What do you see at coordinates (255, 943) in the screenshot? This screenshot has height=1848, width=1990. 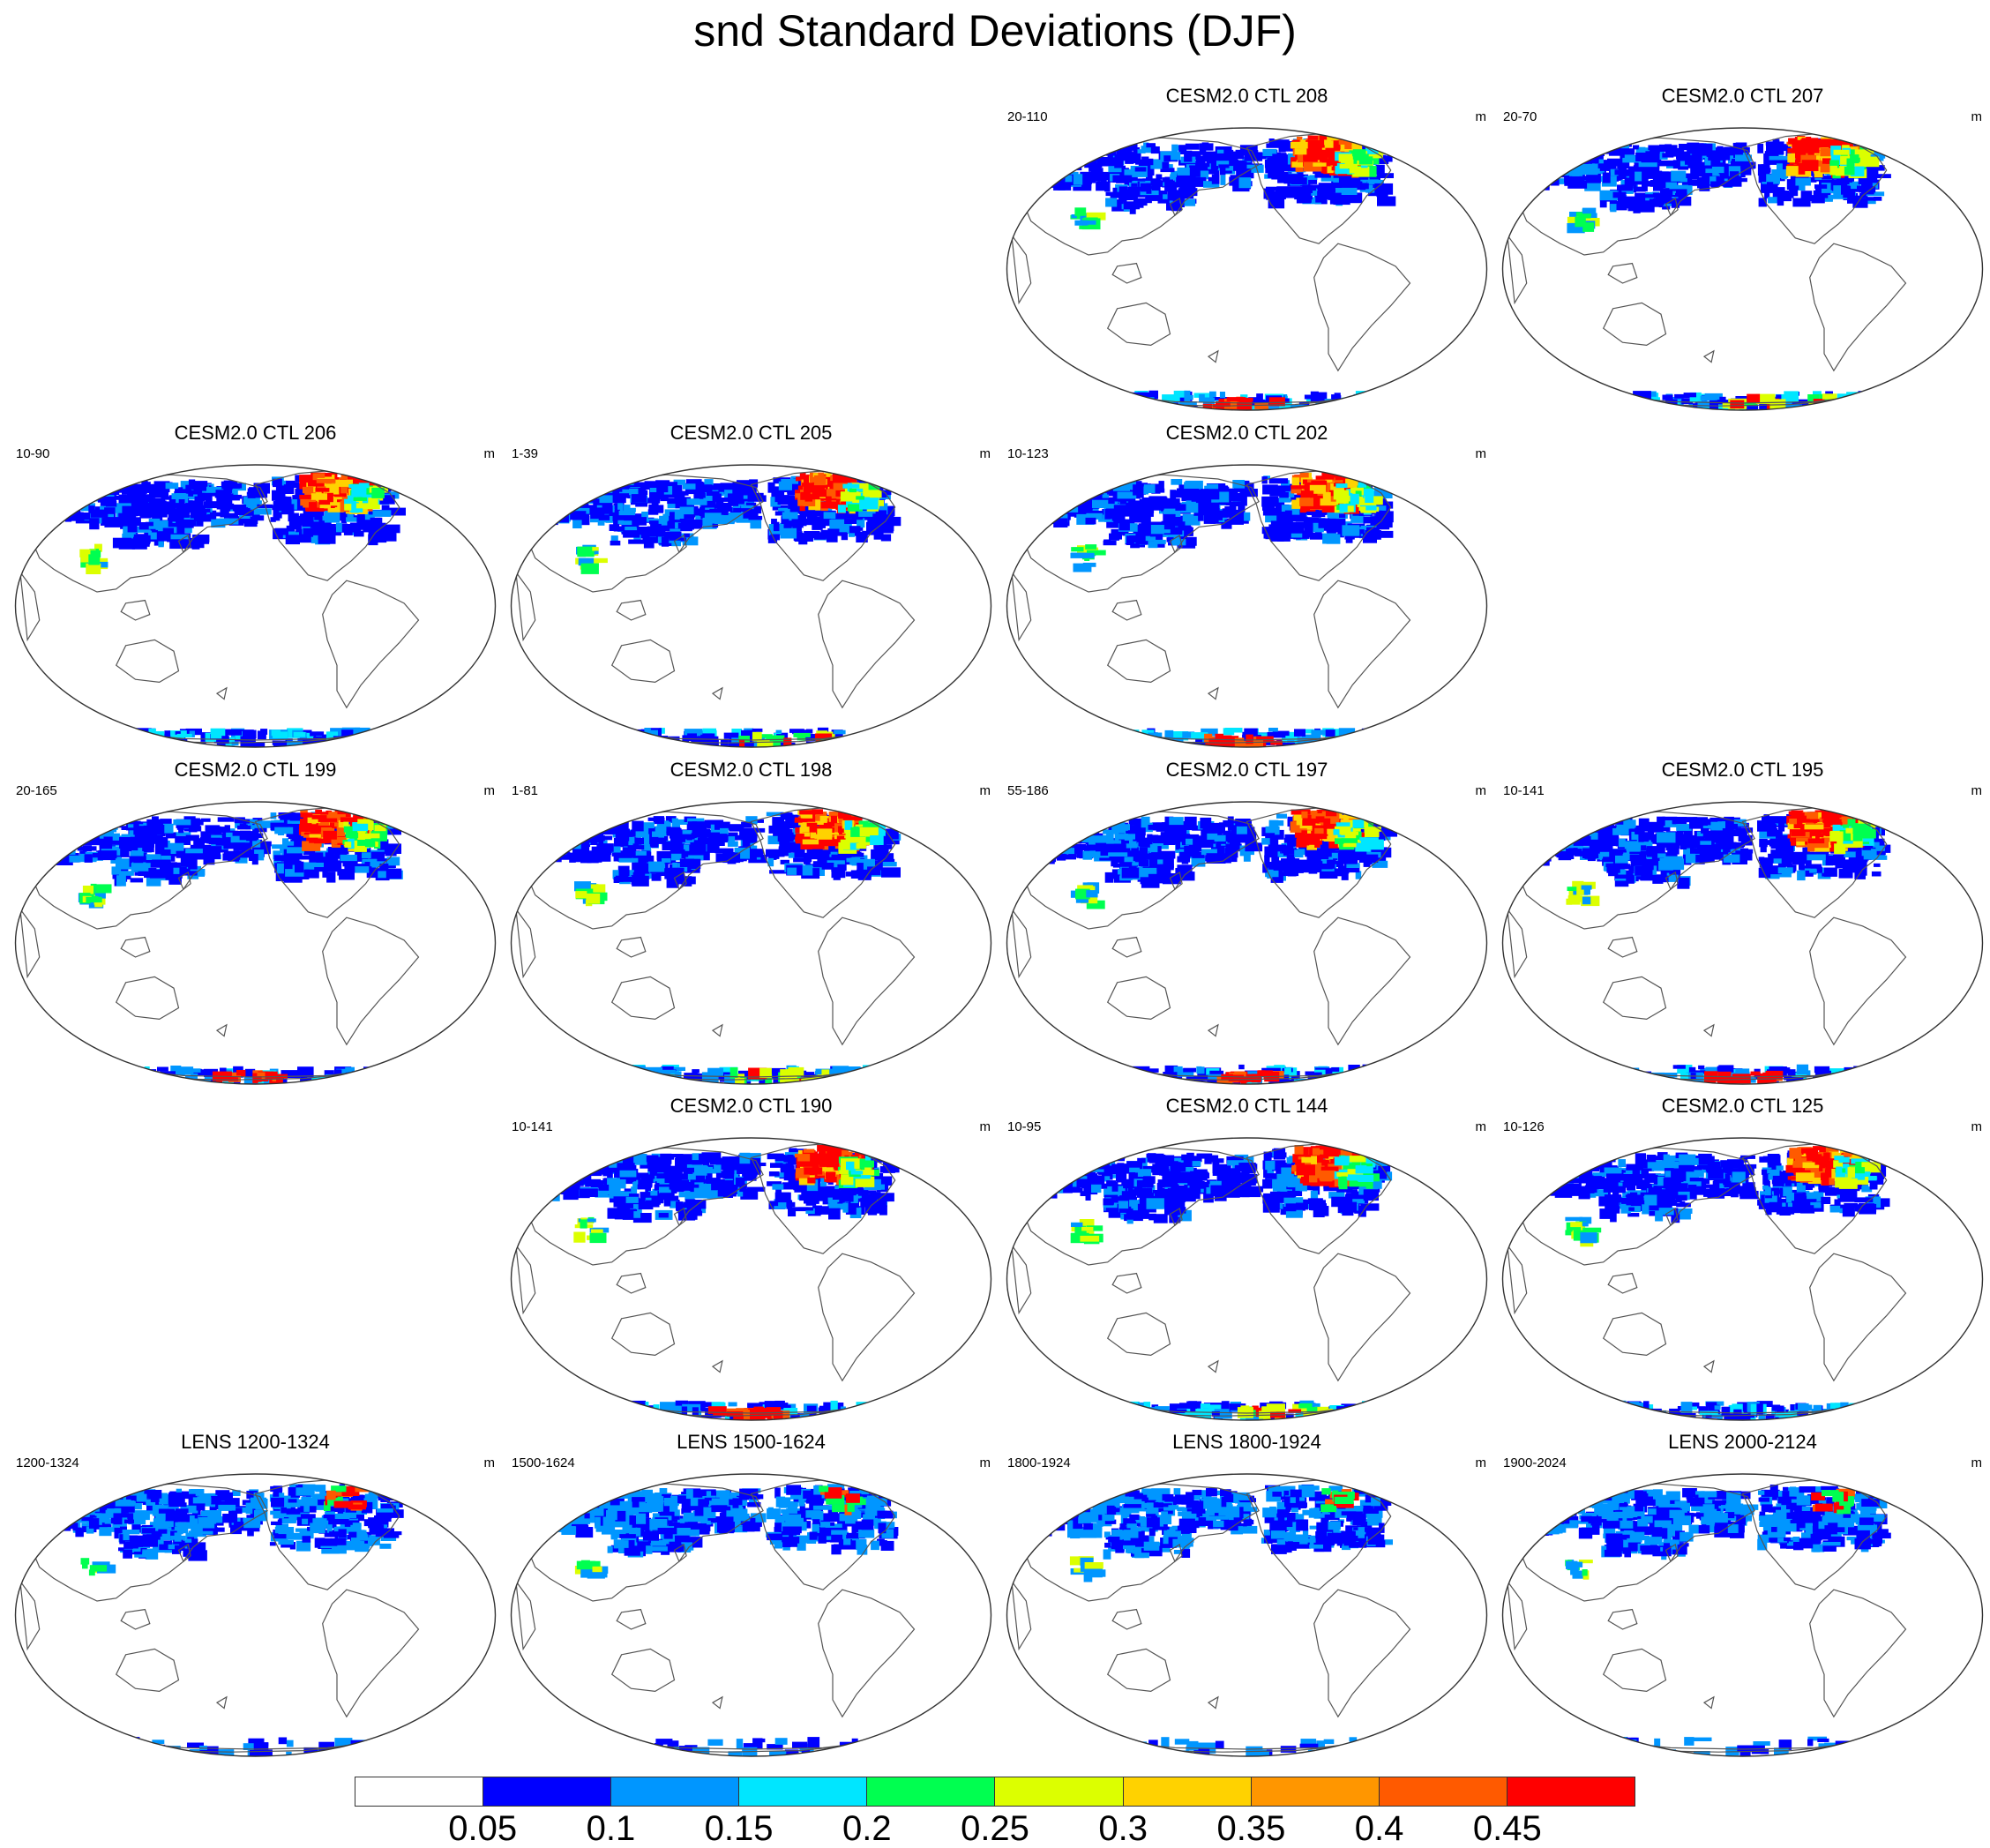 I see `world-map` at bounding box center [255, 943].